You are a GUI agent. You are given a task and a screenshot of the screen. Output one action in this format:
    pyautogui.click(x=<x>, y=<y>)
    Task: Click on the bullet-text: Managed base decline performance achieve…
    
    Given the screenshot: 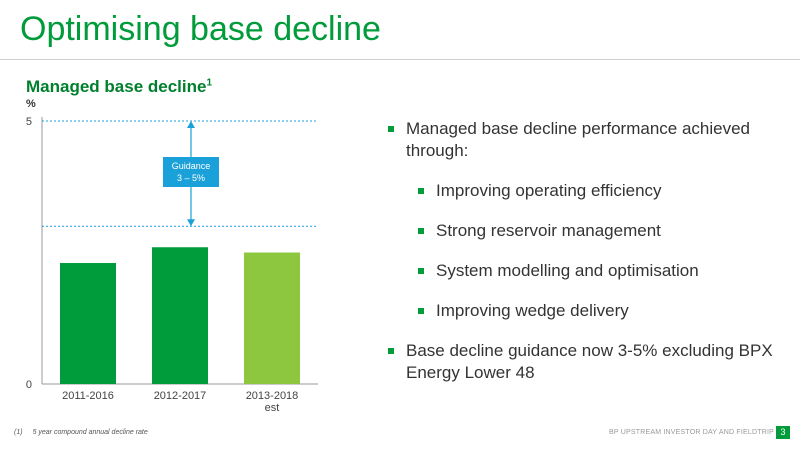 What is the action you would take?
    pyautogui.click(x=578, y=139)
    